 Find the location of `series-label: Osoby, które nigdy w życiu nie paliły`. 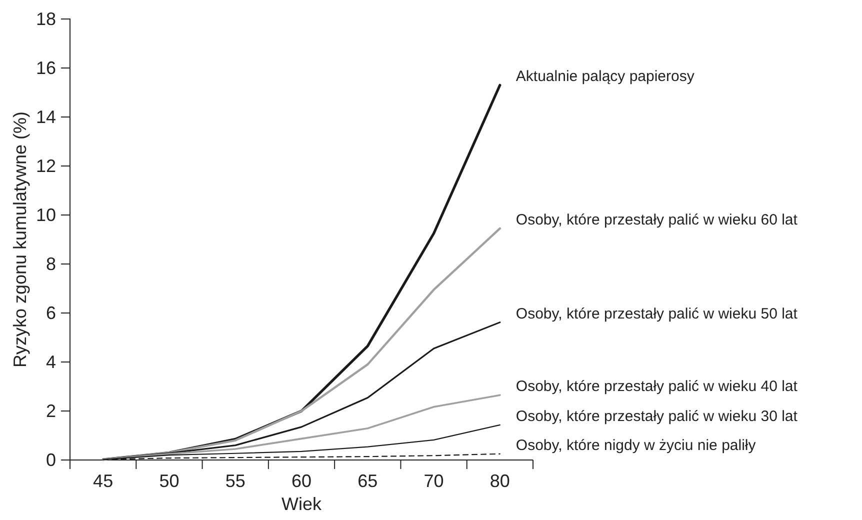

series-label: Osoby, które nigdy w życiu nie paliły is located at coordinates (636, 445).